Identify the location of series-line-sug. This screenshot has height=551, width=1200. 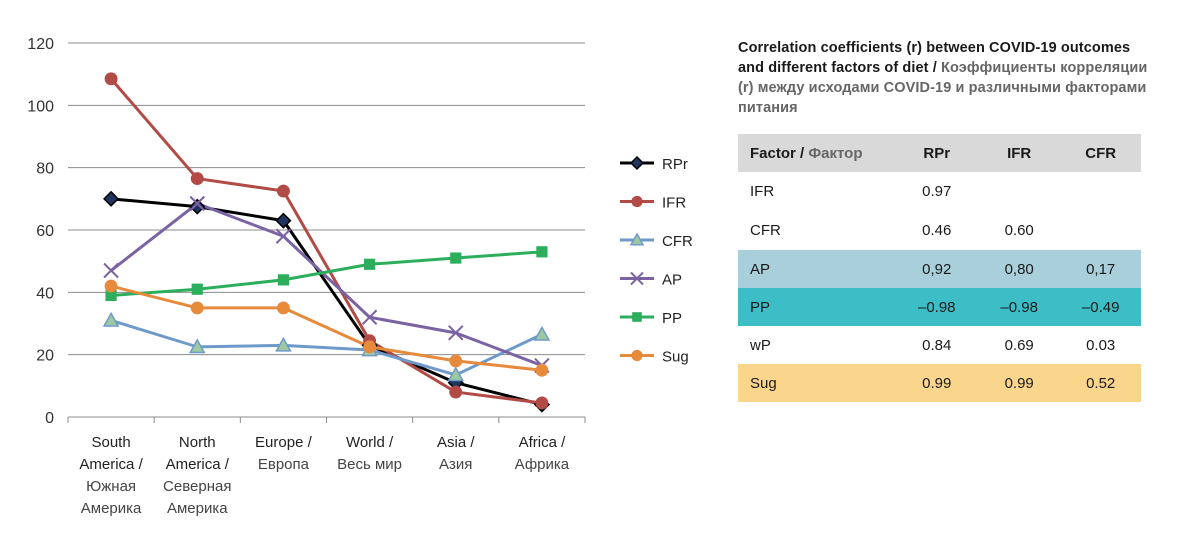
(326, 328).